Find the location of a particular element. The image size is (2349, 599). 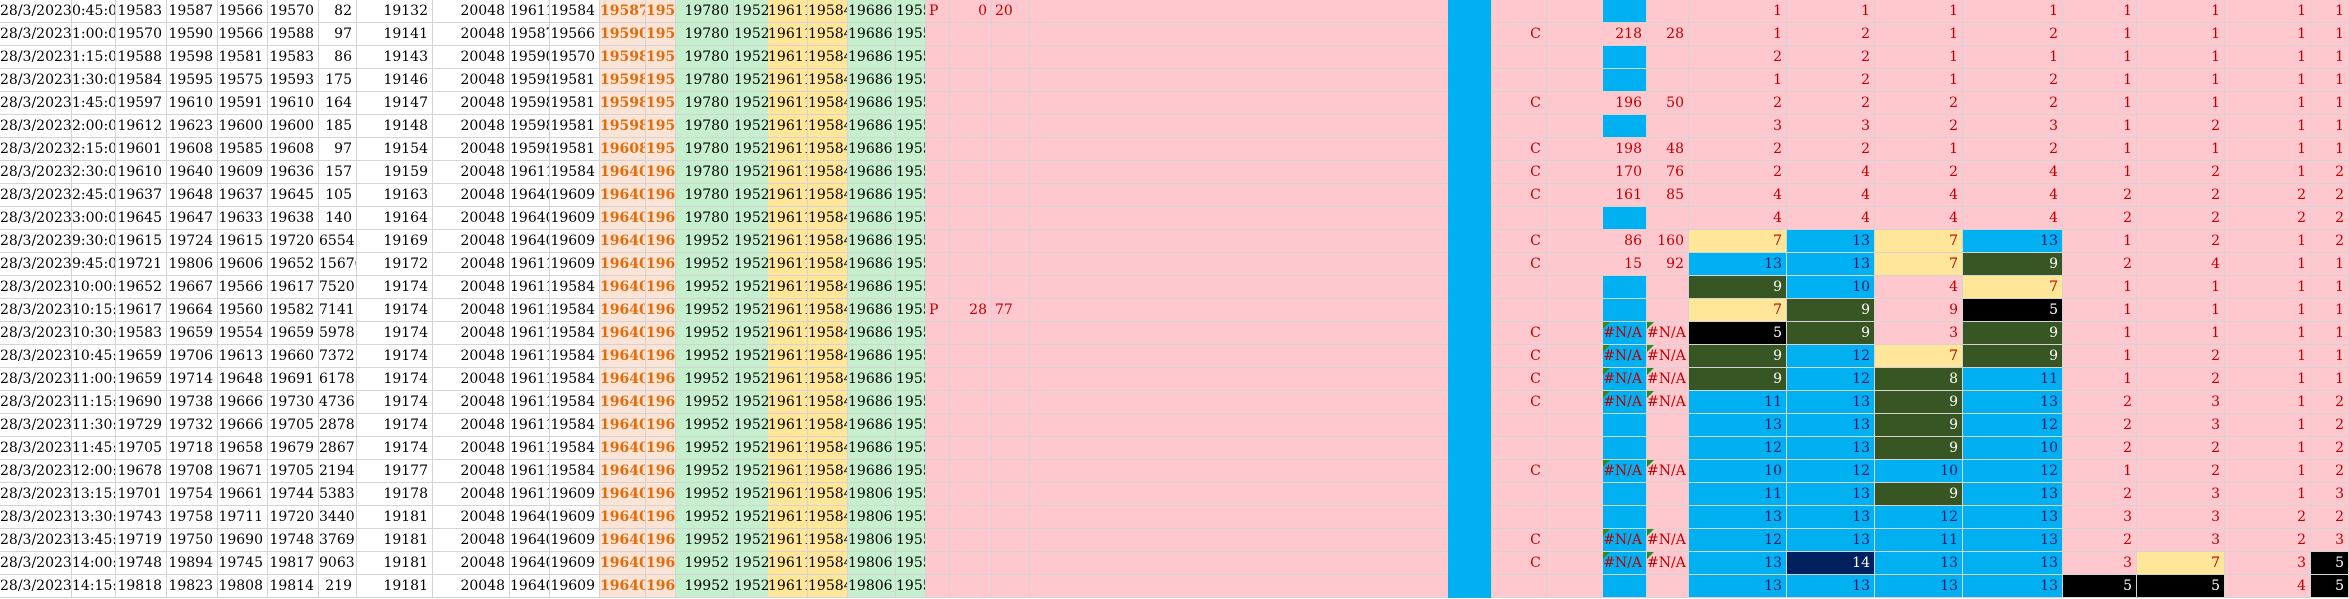

cell-r15-c11: 19640 is located at coordinates (623, 356).